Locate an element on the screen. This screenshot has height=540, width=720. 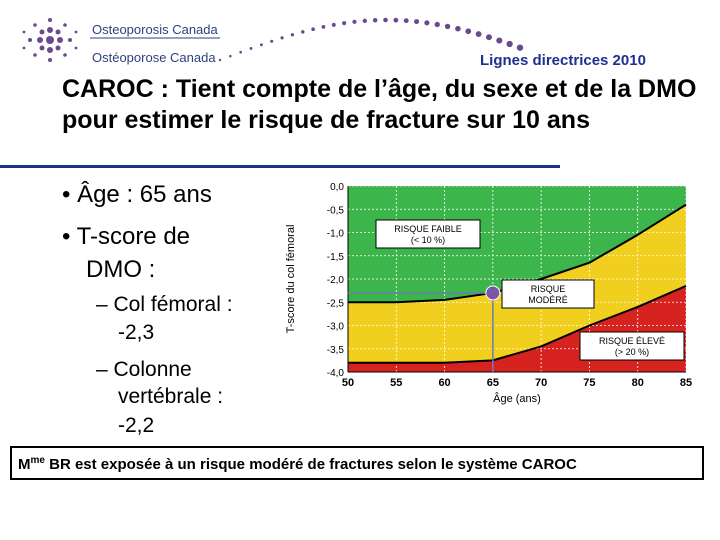
bullet-tscore-cont: DMO : is located at coordinates (121, 269).